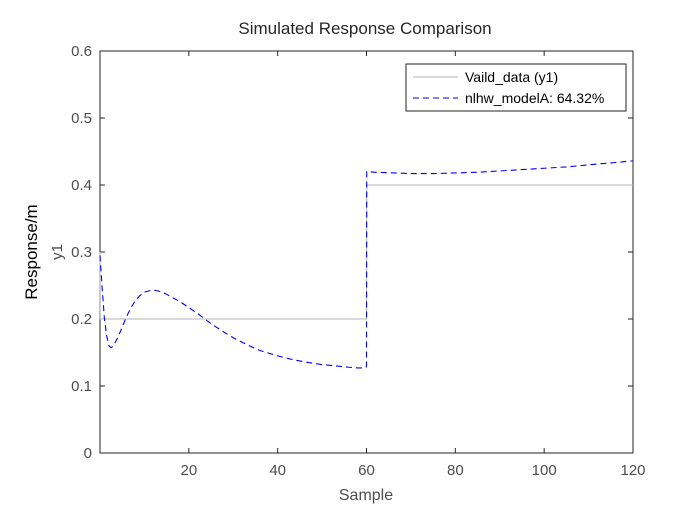 The height and width of the screenshot is (509, 700). Describe the element at coordinates (81, 252) in the screenshot. I see `y-tick-label: 0.3` at that location.